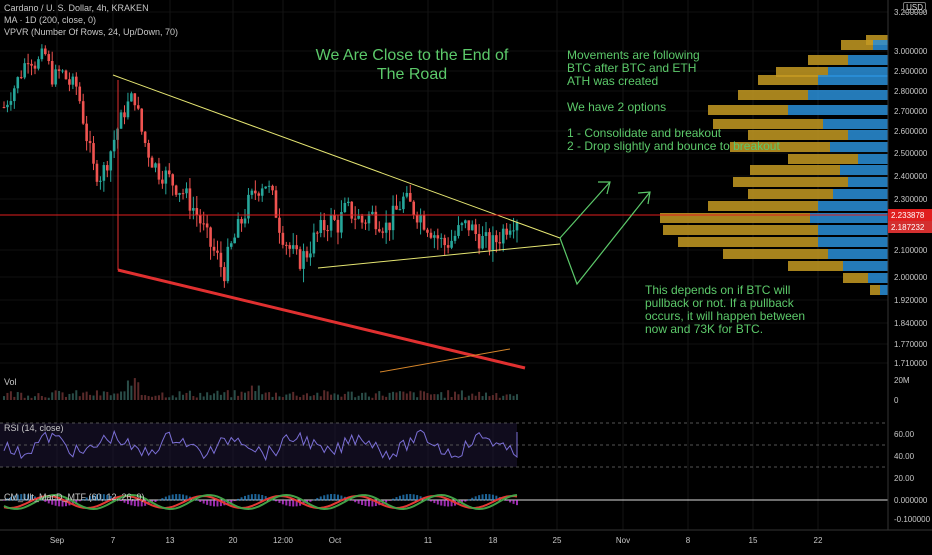  What do you see at coordinates (633, 55) in the screenshot?
I see `note-movements-line1: Movements are following` at bounding box center [633, 55].